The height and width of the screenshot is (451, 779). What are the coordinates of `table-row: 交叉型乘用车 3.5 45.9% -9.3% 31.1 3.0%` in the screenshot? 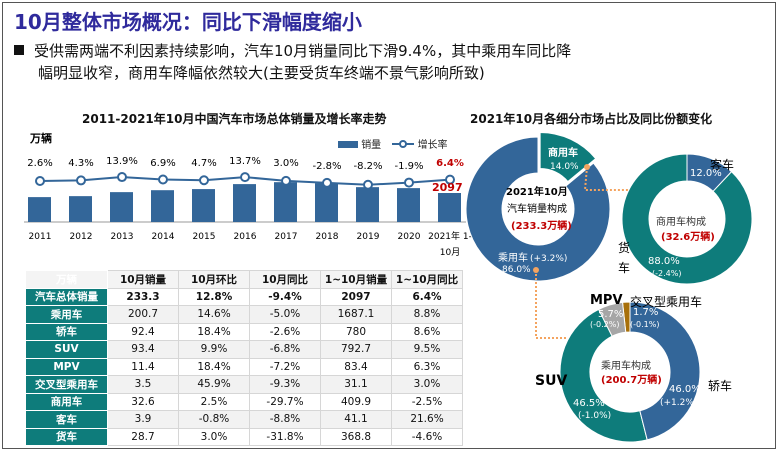 It's located at (244, 384).